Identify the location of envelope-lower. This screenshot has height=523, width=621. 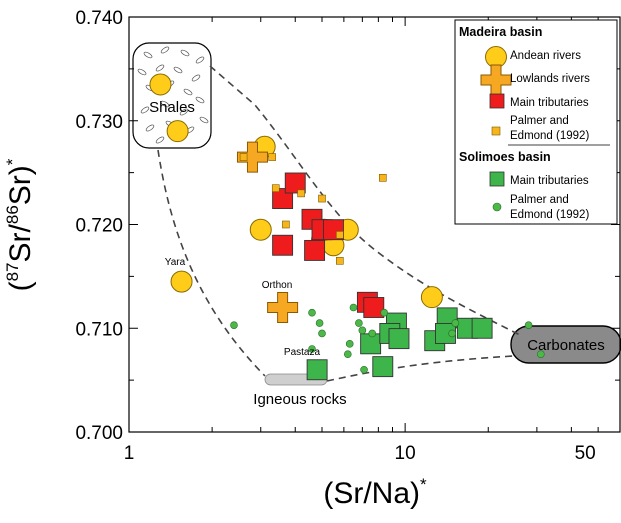
(420, 368).